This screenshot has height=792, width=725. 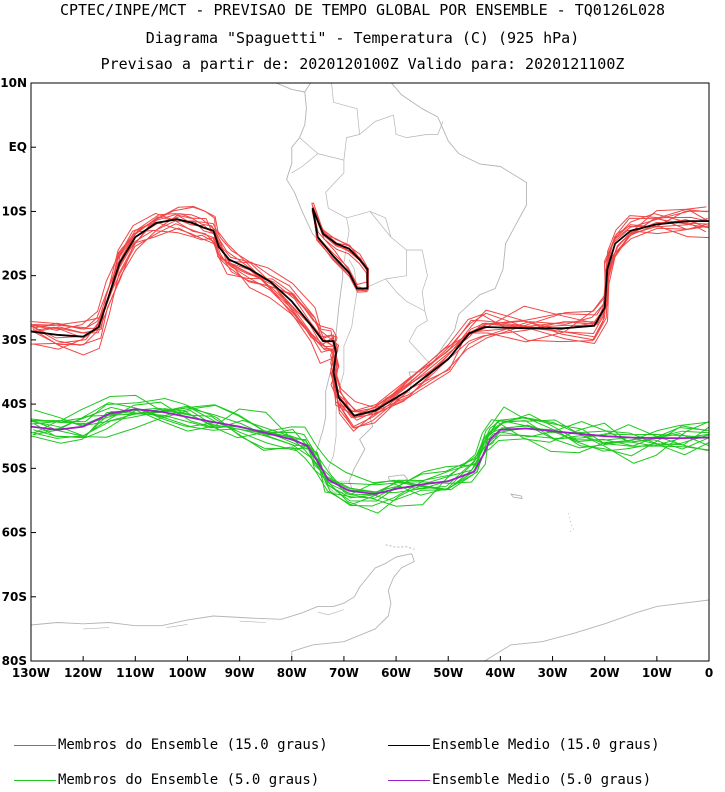 I want to click on lat-tick-label: 70S, so click(x=14, y=597).